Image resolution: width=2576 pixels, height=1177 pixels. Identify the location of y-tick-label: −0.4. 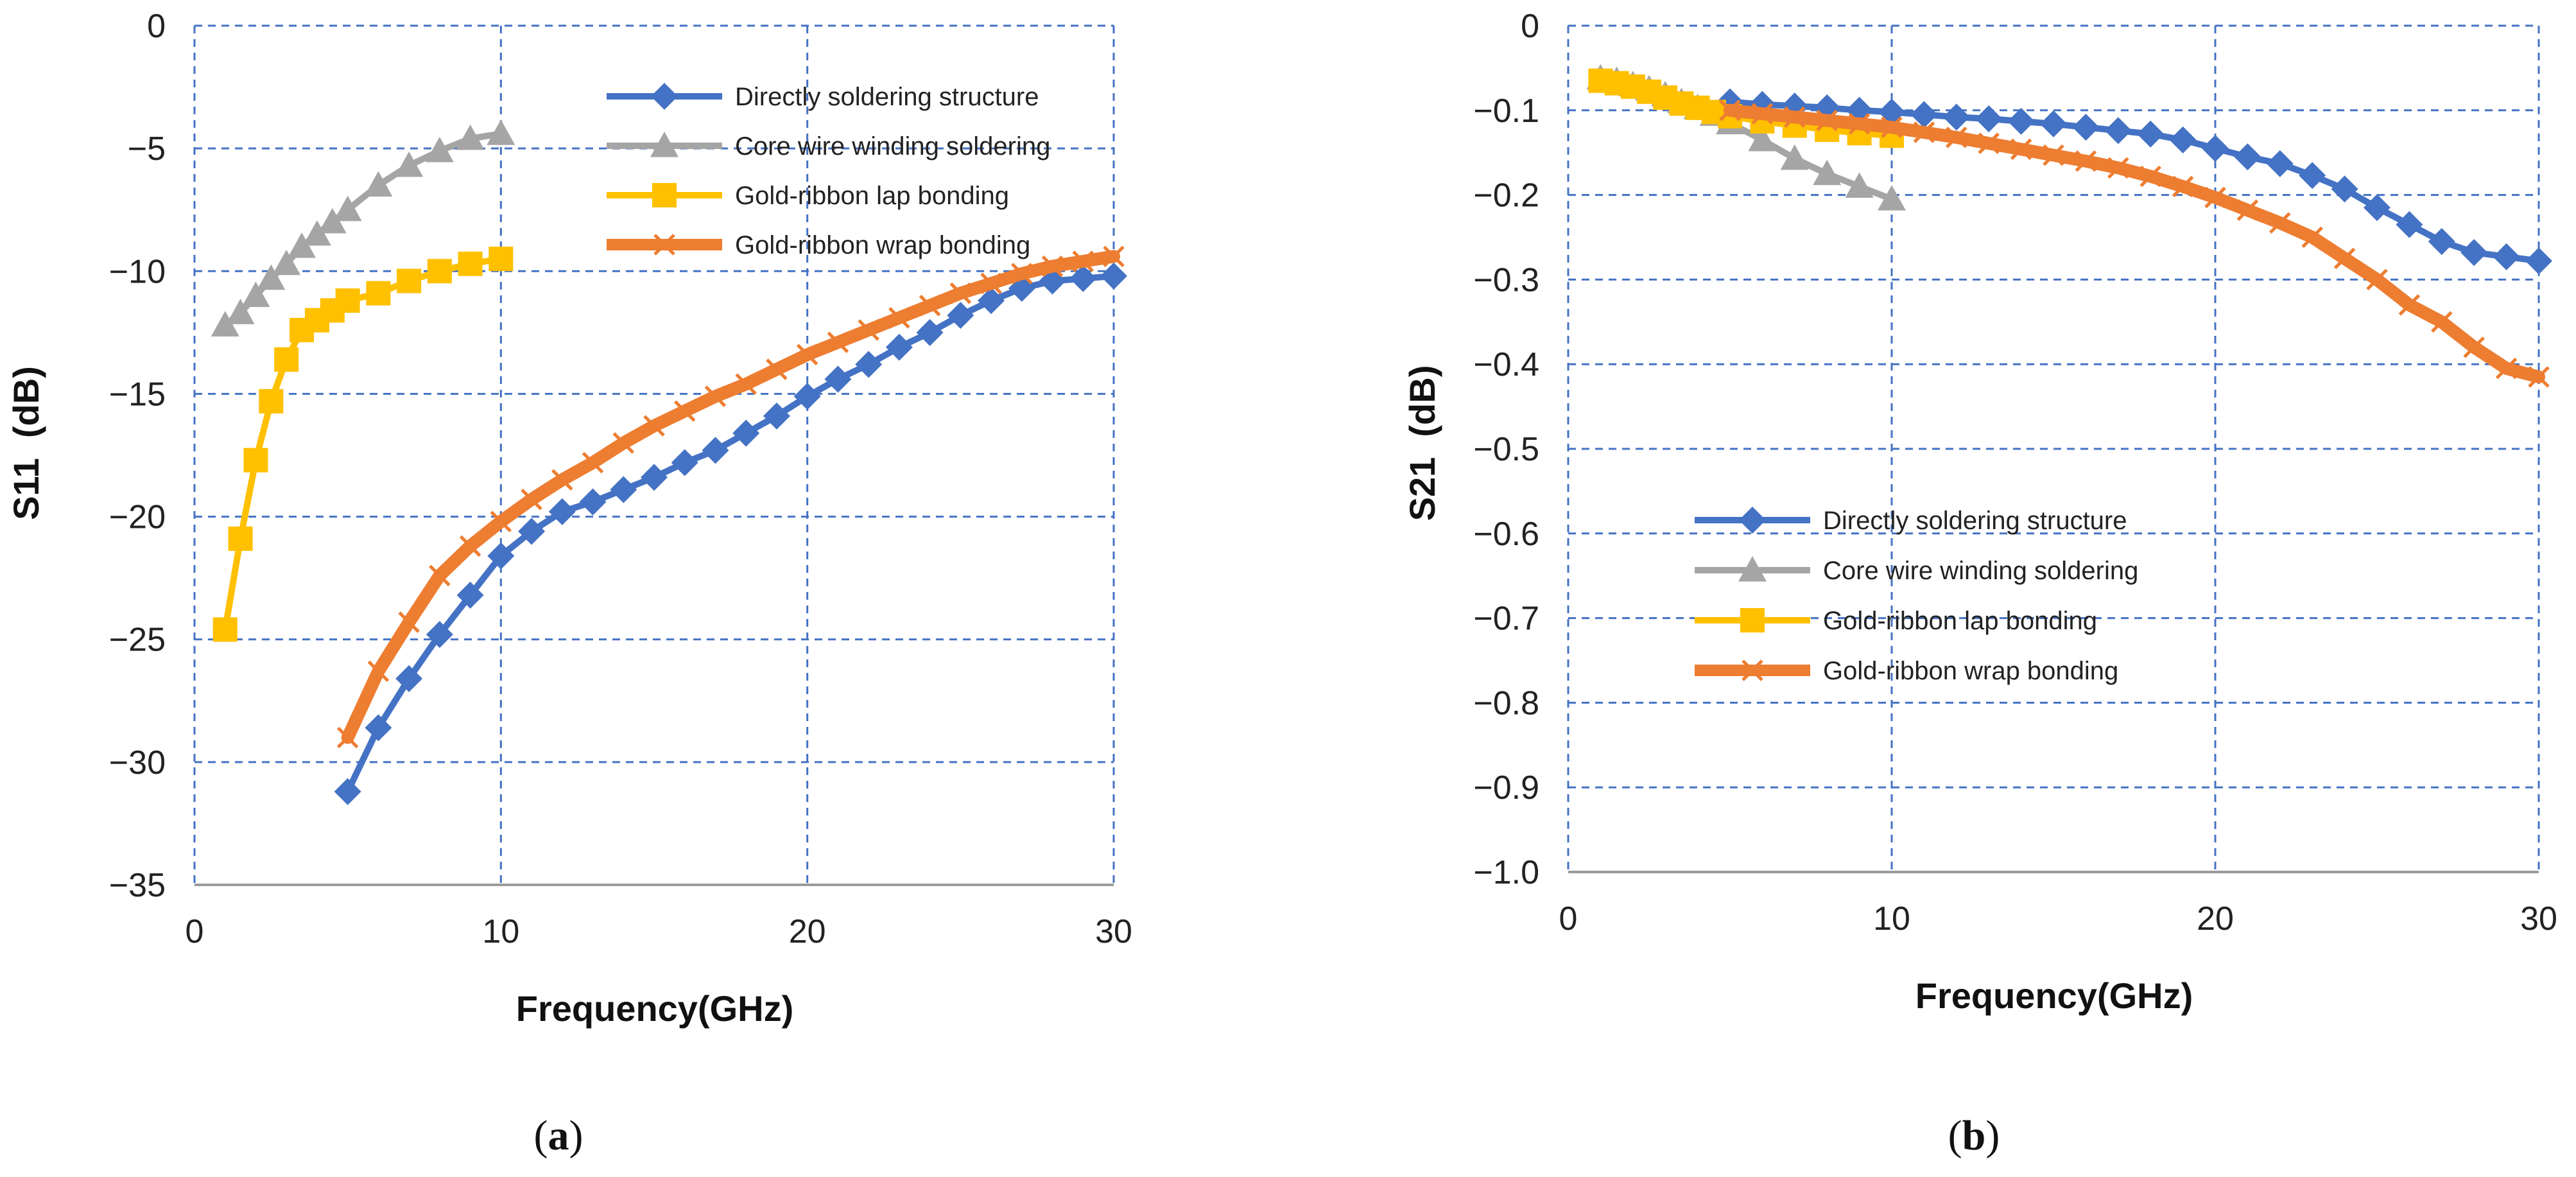
(1506, 364).